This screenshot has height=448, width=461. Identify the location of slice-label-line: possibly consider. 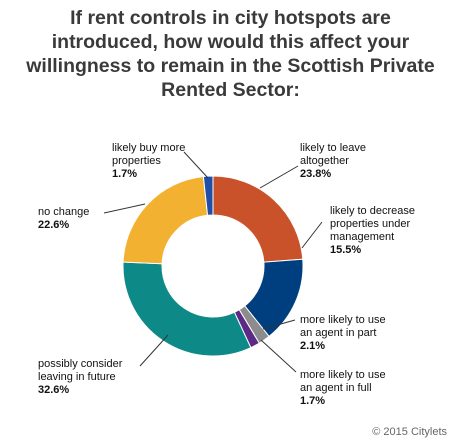
(80, 364).